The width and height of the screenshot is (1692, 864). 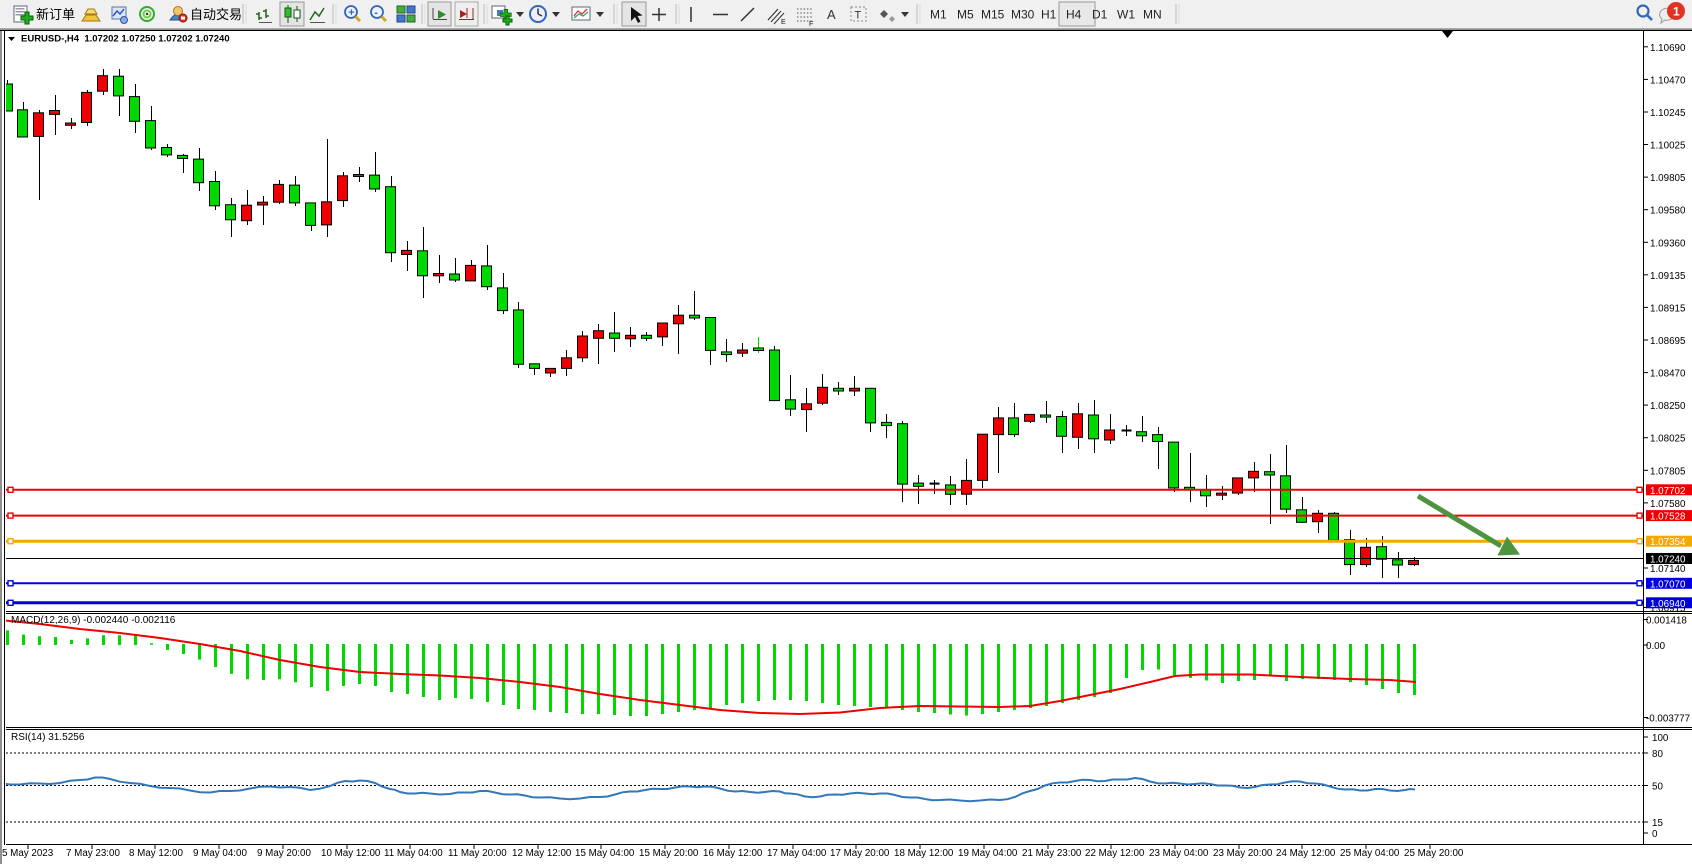 What do you see at coordinates (924, 853) in the screenshot?
I see `svg-text: 18 May 12:00` at bounding box center [924, 853].